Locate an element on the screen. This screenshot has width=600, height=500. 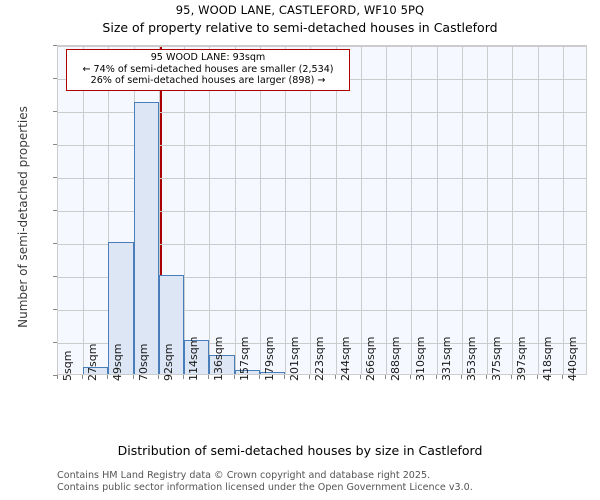
y-axis-label: Number of semi-detached properties is located at coordinates (23, 217).